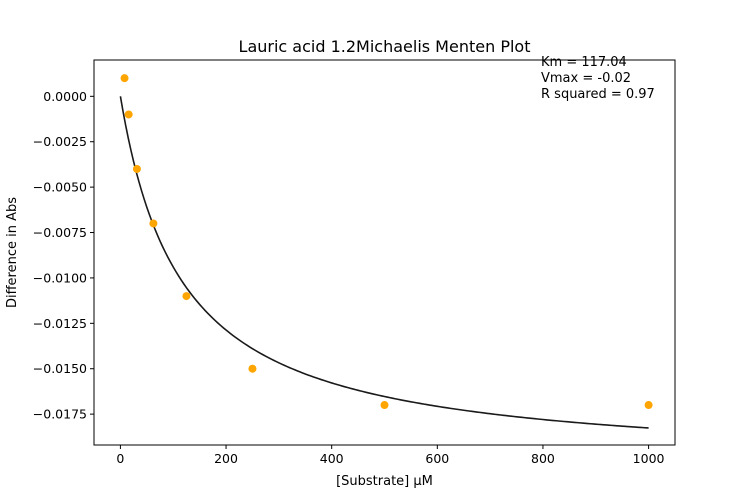  I want to click on y-axis-label: Difference in Abs, so click(12, 252).